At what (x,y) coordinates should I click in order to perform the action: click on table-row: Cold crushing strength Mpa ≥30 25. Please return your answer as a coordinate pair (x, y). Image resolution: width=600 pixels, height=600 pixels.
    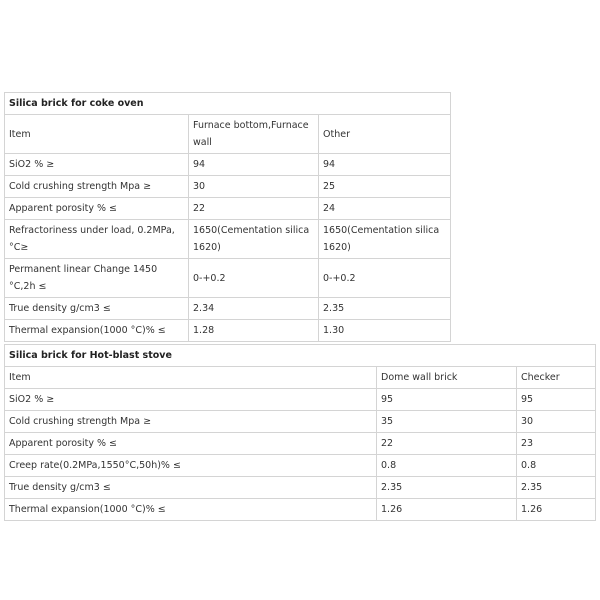
    Looking at the image, I should click on (228, 186).